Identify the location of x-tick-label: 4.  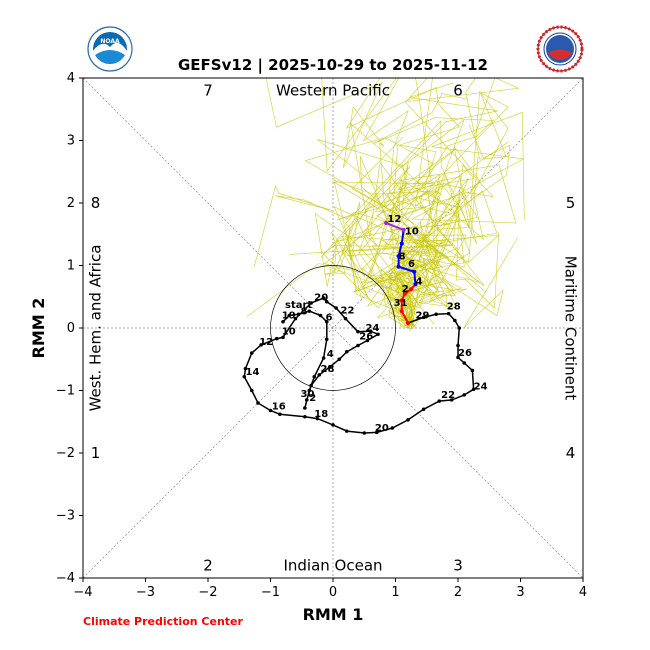
(583, 592).